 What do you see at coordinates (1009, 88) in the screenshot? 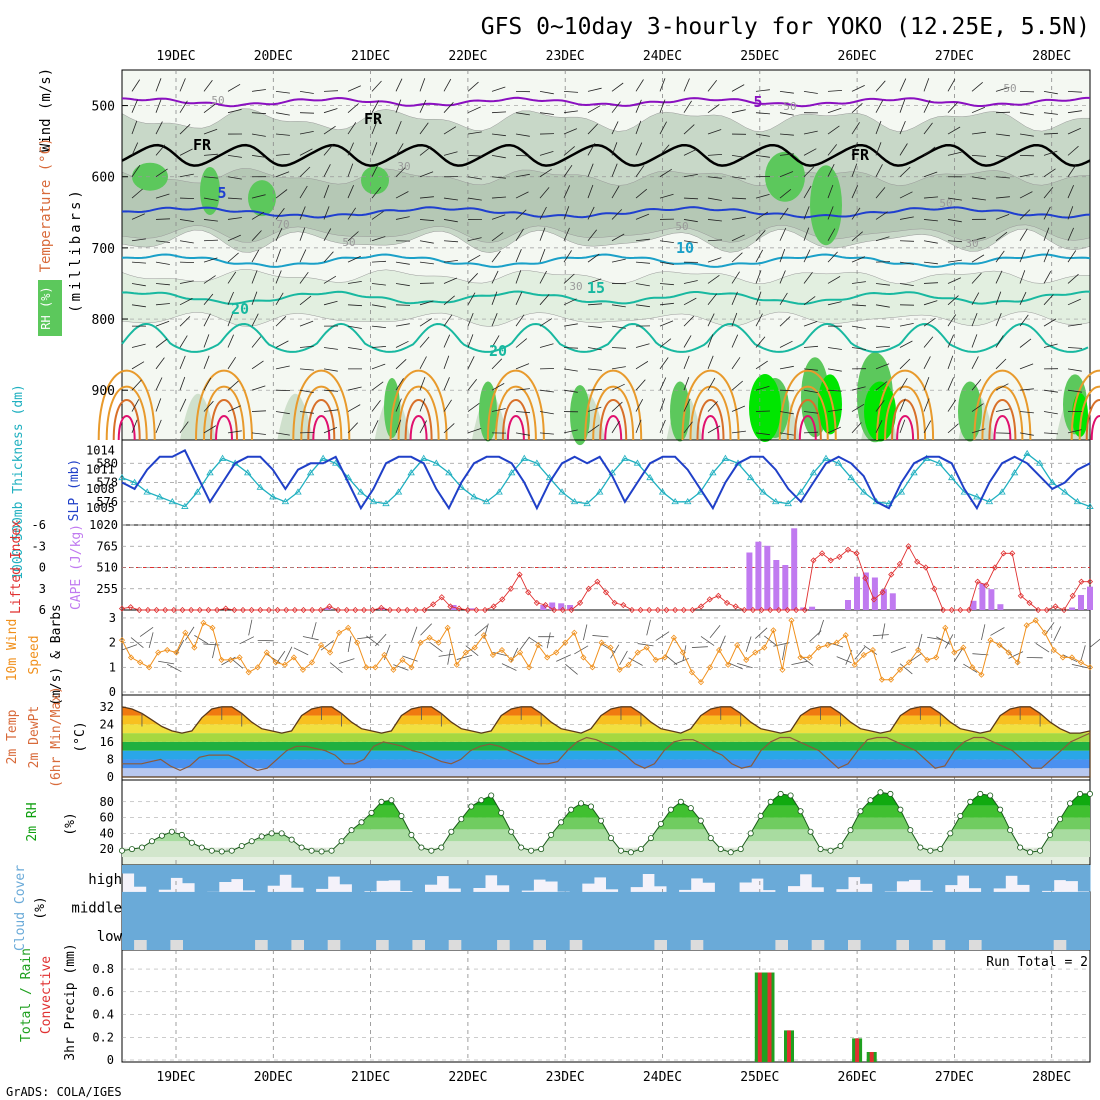
I see `contour-label: 50` at bounding box center [1009, 88].